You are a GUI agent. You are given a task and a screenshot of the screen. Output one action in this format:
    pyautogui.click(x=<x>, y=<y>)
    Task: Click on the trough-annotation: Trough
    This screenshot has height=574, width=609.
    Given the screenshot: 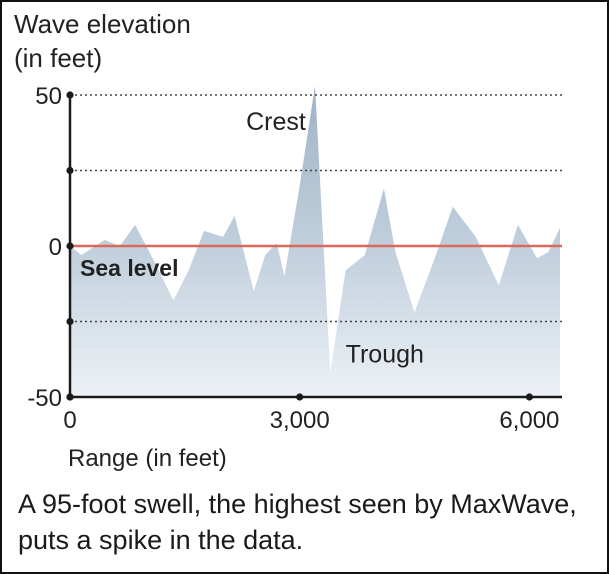 What is the action you would take?
    pyautogui.click(x=385, y=355)
    